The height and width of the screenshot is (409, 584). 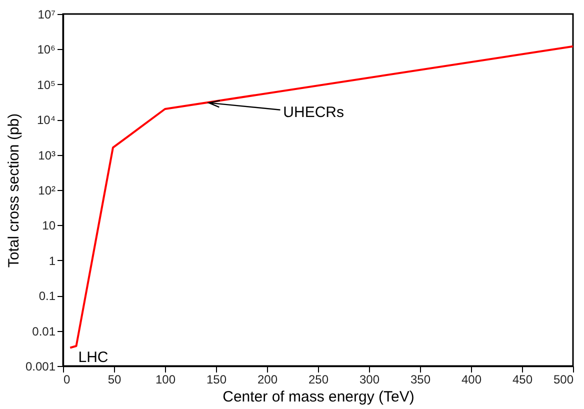 What do you see at coordinates (13, 190) in the screenshot?
I see `y-axis-title: Total cross section (pb)` at bounding box center [13, 190].